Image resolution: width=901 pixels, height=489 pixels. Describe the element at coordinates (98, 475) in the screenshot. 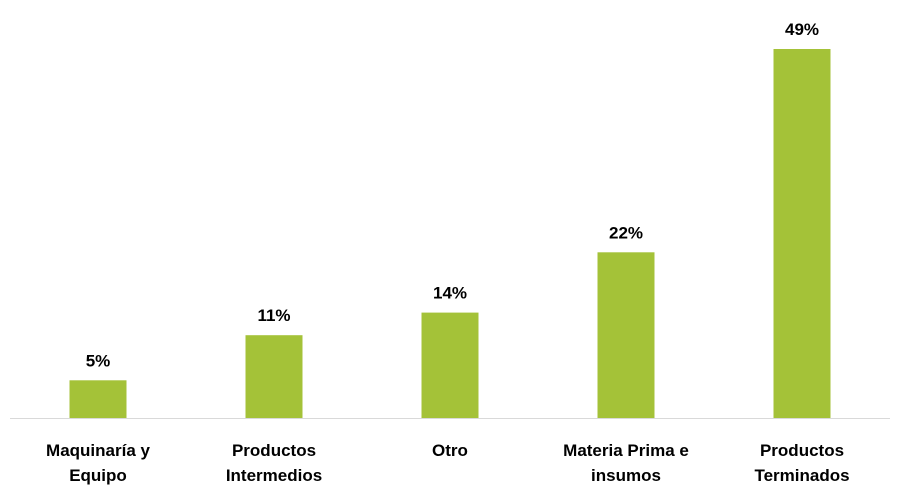

I see `x-tick-label-line: Equipo` at that location.